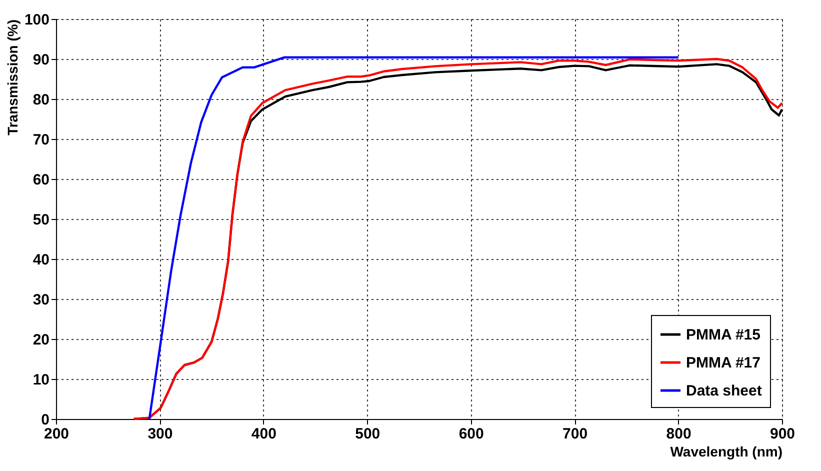 Image resolution: width=821 pixels, height=471 pixels. I want to click on x-axis-title: Wavelength (nm), so click(726, 452).